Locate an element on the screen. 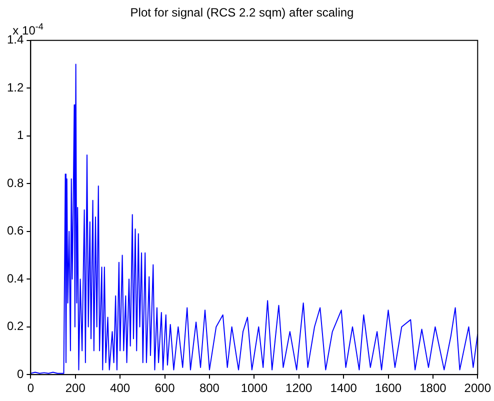  y-tick-label: 0.6 is located at coordinates (15, 231).